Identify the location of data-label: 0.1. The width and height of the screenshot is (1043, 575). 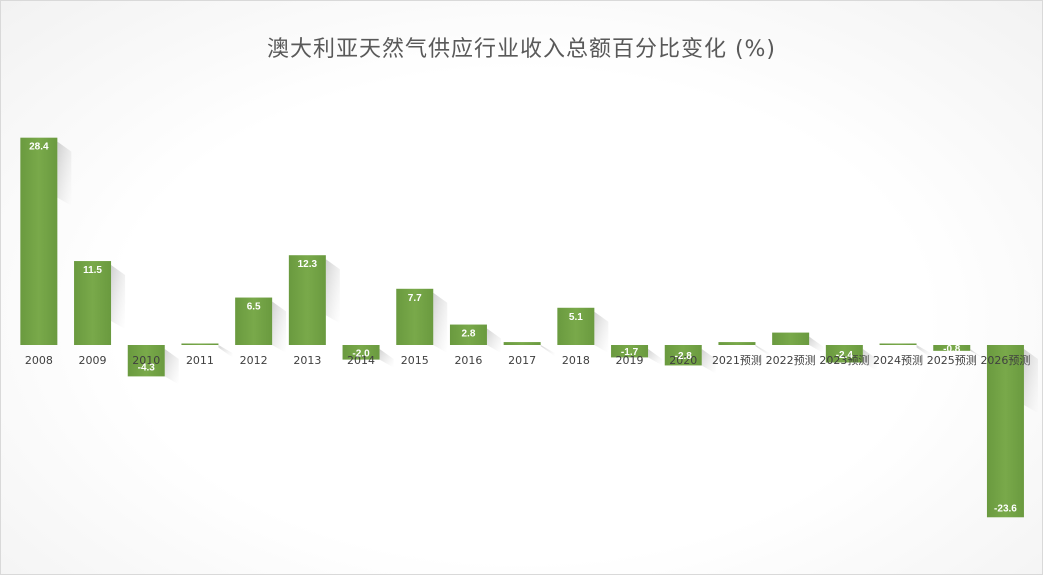
(898, 338).